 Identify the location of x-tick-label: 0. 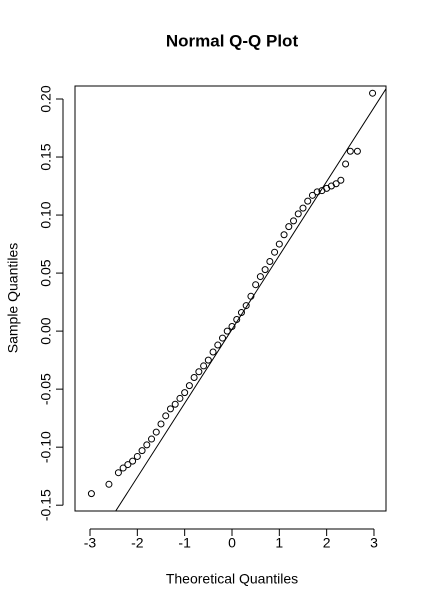
(232, 543).